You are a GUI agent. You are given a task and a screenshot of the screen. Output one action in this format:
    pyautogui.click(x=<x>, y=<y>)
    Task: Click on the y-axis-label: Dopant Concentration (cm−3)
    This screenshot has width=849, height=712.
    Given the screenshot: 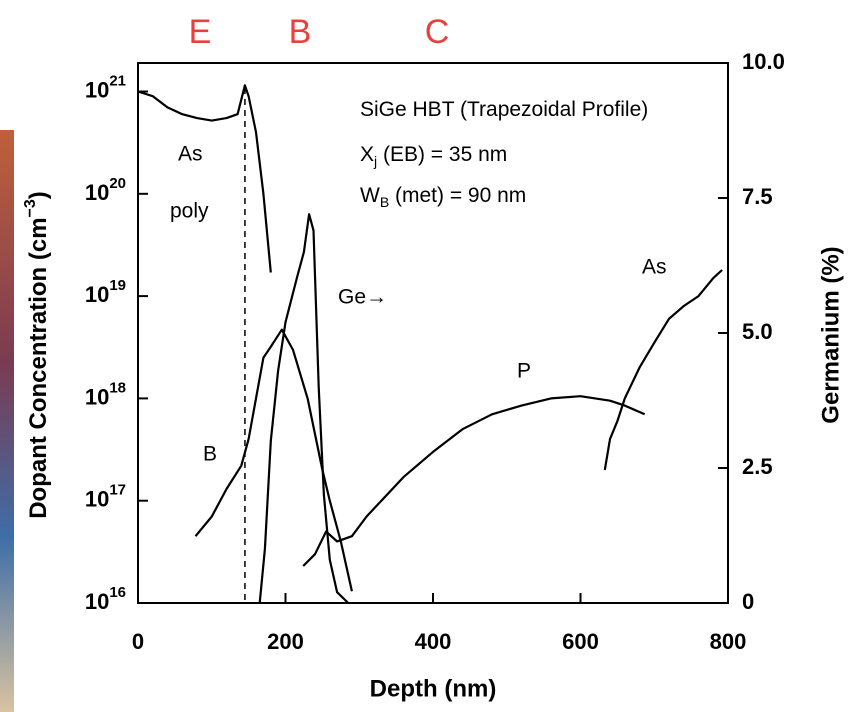 What is the action you would take?
    pyautogui.click(x=37, y=355)
    